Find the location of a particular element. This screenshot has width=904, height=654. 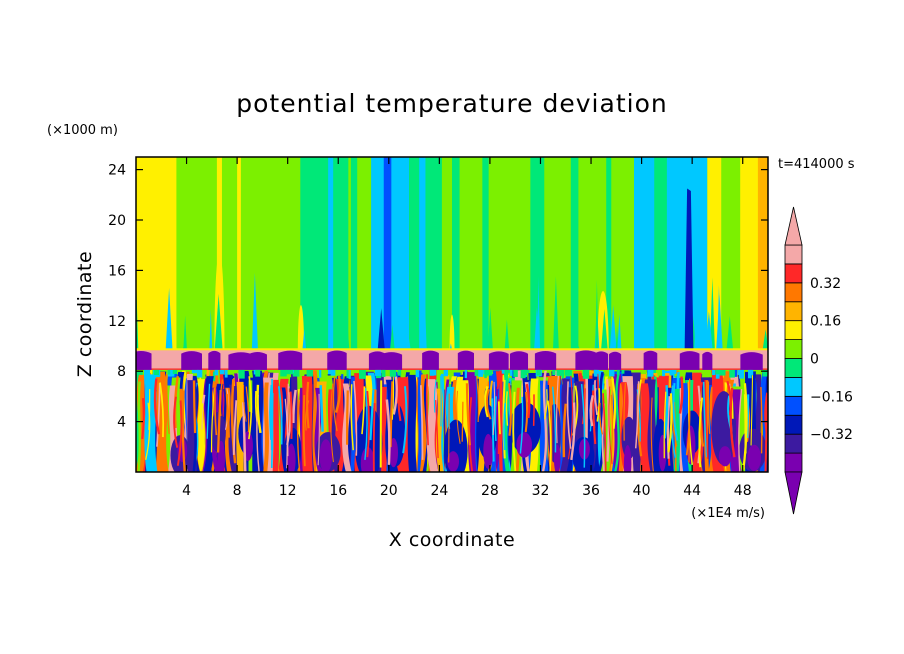

y-tick-label: 8 is located at coordinates (121, 372).